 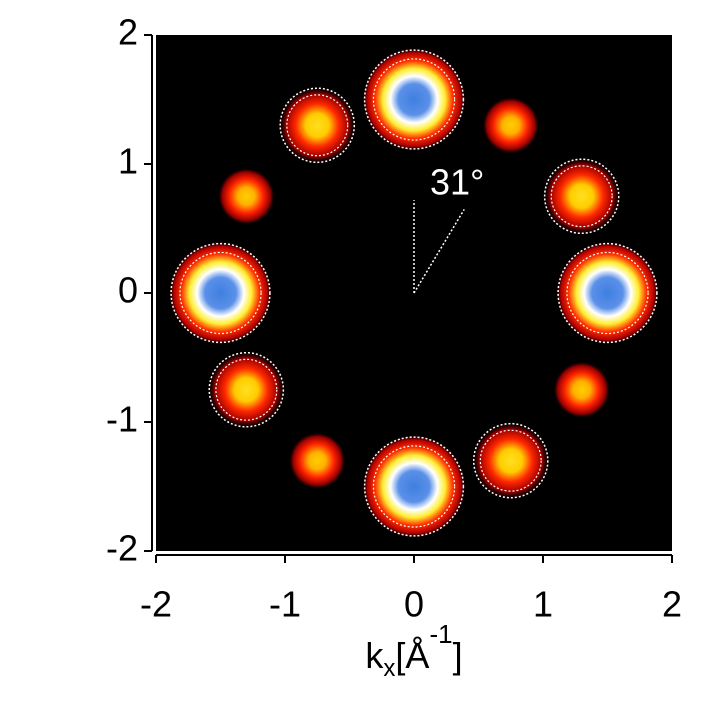 What do you see at coordinates (458, 655) in the screenshot?
I see `x-label-close: ]` at bounding box center [458, 655].